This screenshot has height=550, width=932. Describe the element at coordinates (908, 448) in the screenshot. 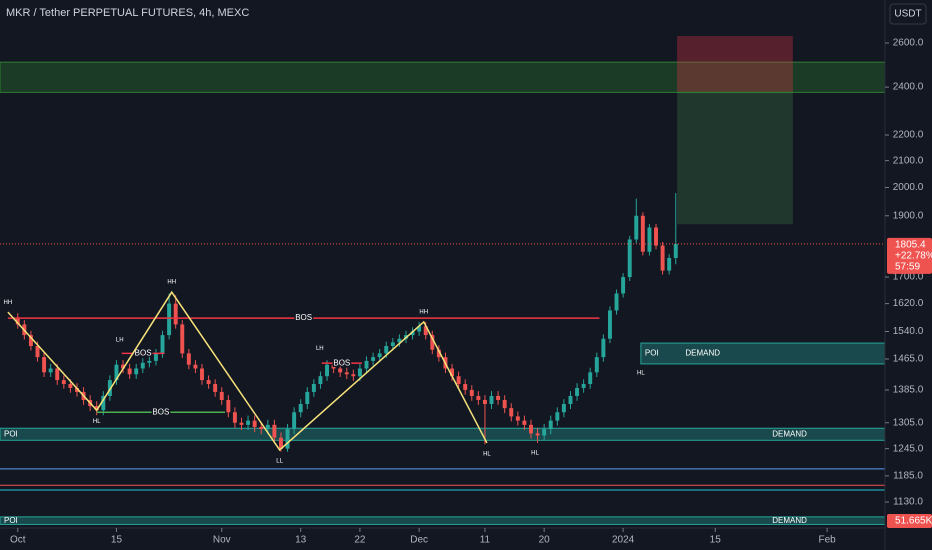

I see `y-tick-label: 1245.0` at that location.